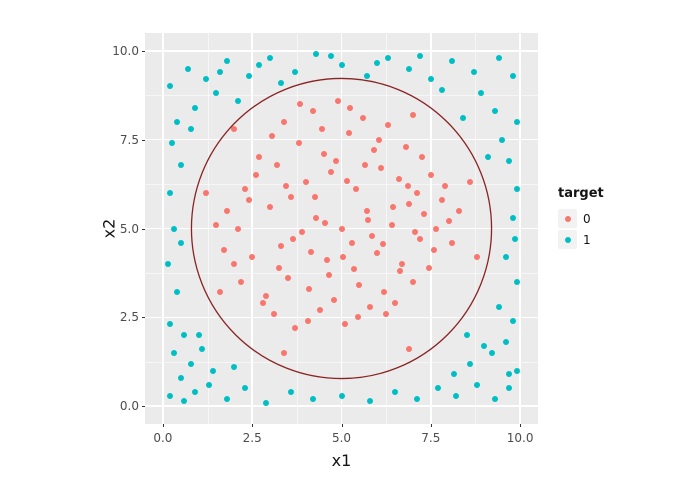 This screenshot has height=498, width=676. What do you see at coordinates (341, 460) in the screenshot?
I see `x-axis-title: x1` at bounding box center [341, 460].